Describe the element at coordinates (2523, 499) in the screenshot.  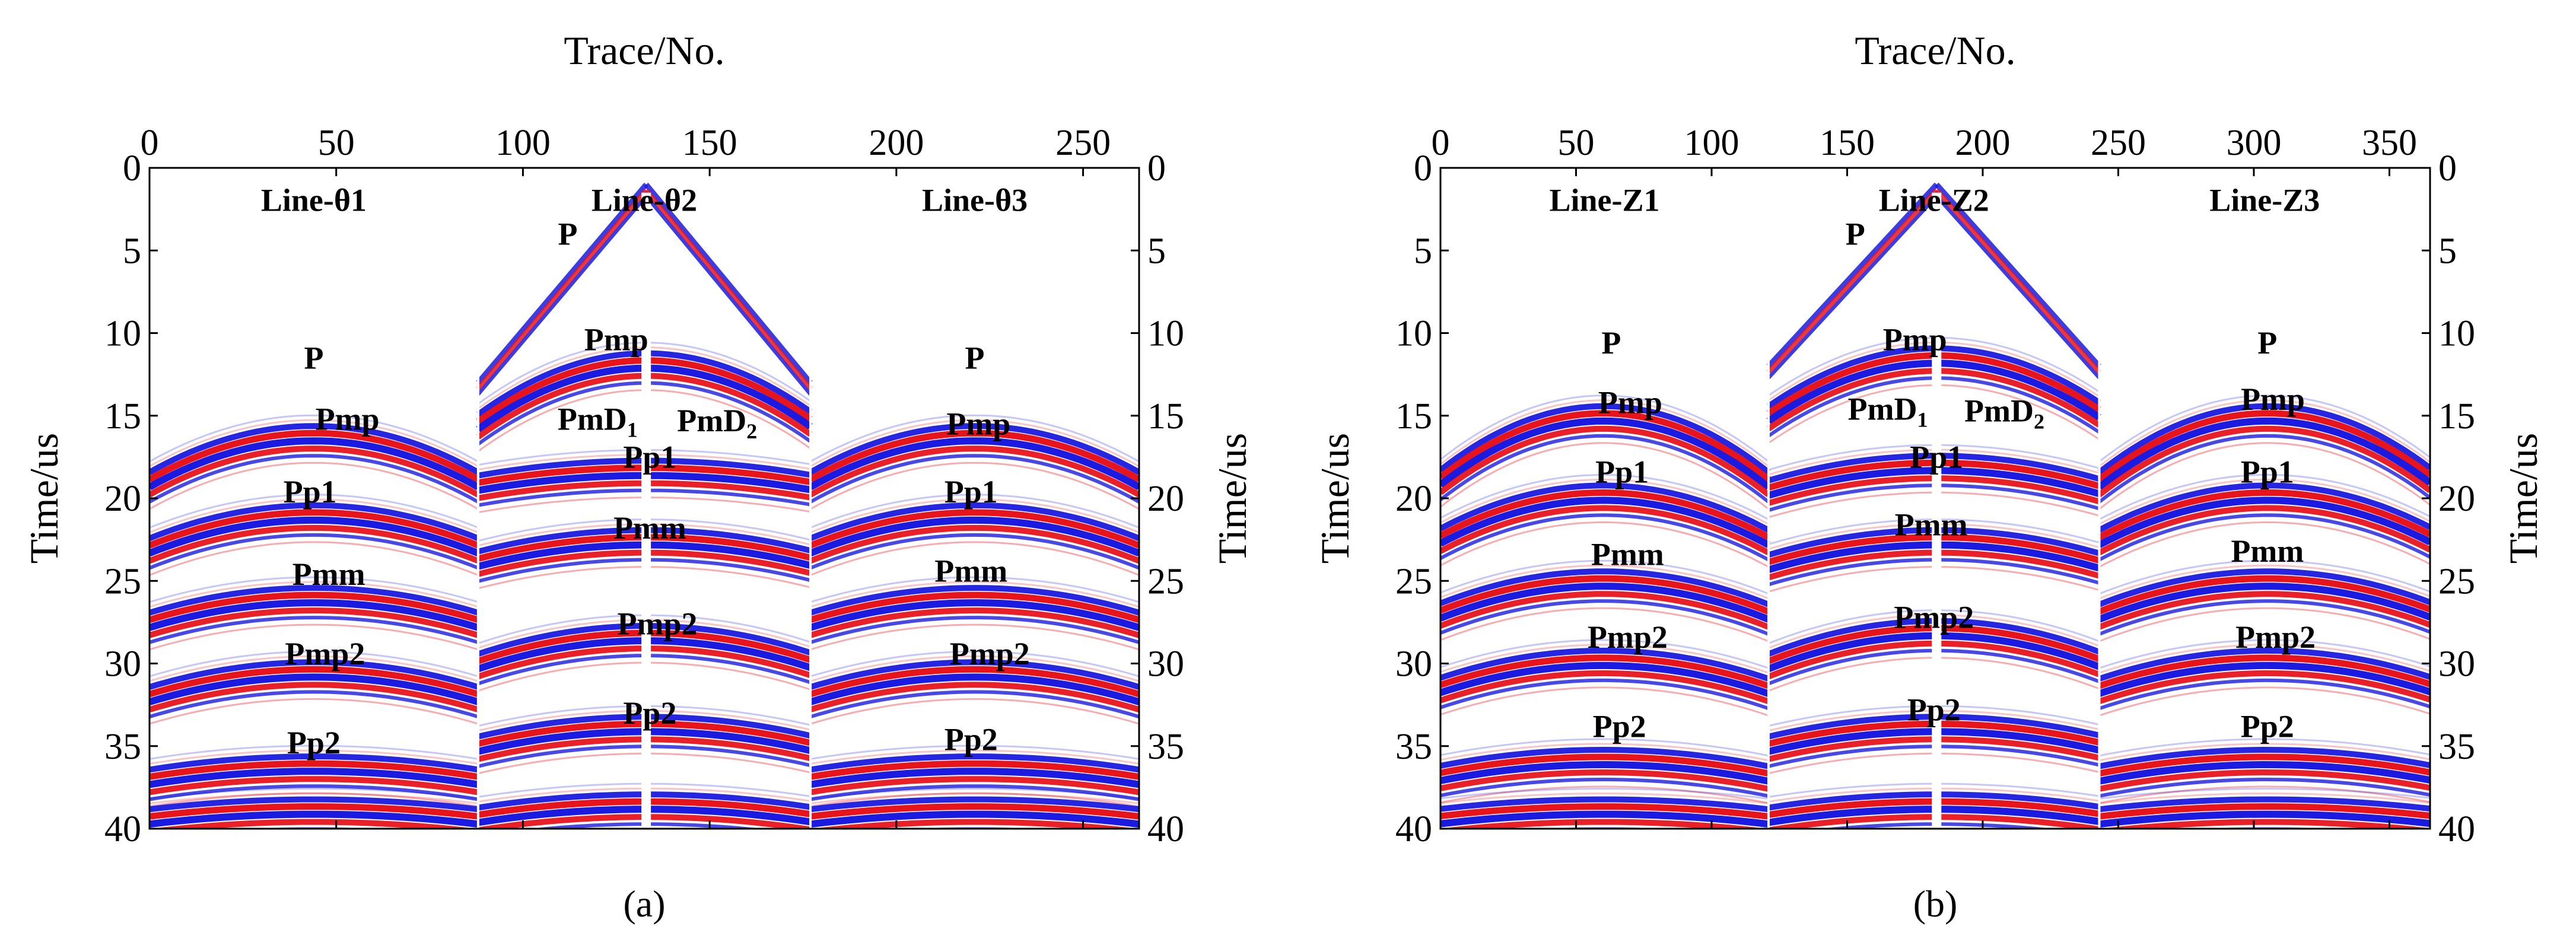
I see `y-axis-title-right: Time/us` at that location.